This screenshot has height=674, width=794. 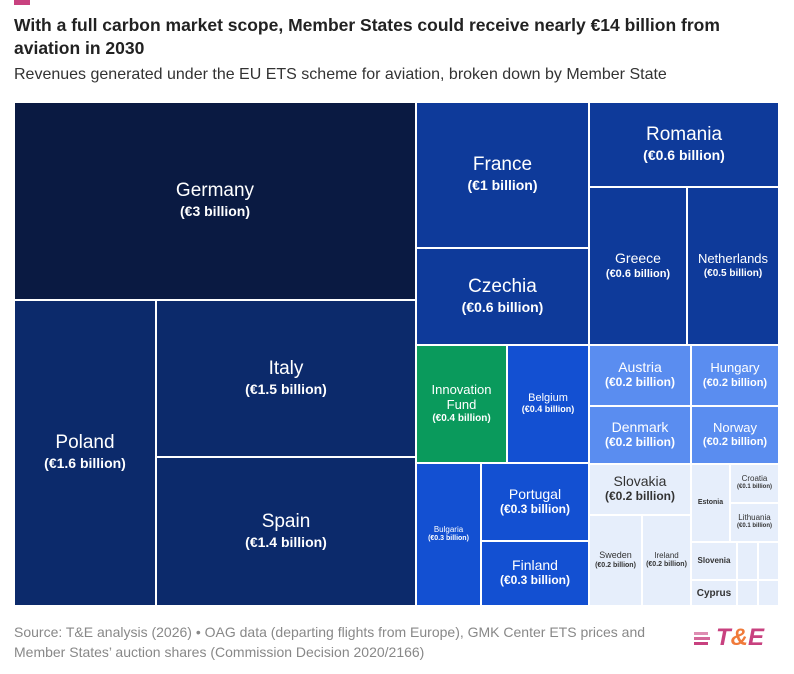 I want to click on cell-value-label: (€1.6 billion), so click(x=85, y=463).